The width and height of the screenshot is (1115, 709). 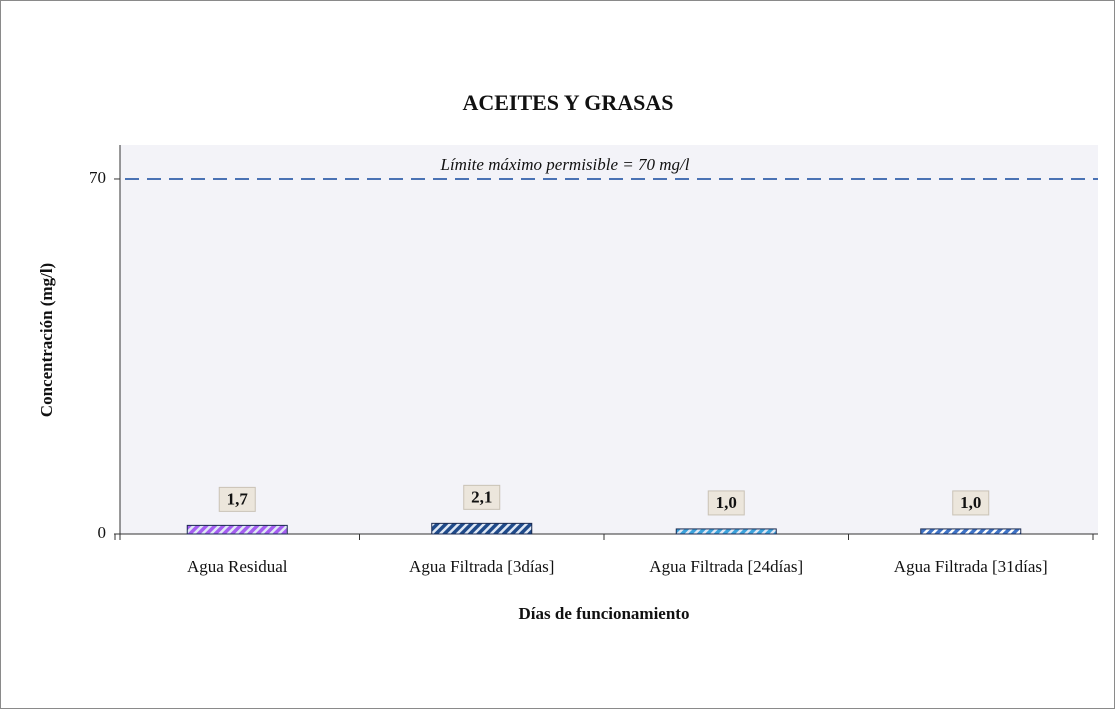 What do you see at coordinates (97, 177) in the screenshot?
I see `y-tick-label: 70` at bounding box center [97, 177].